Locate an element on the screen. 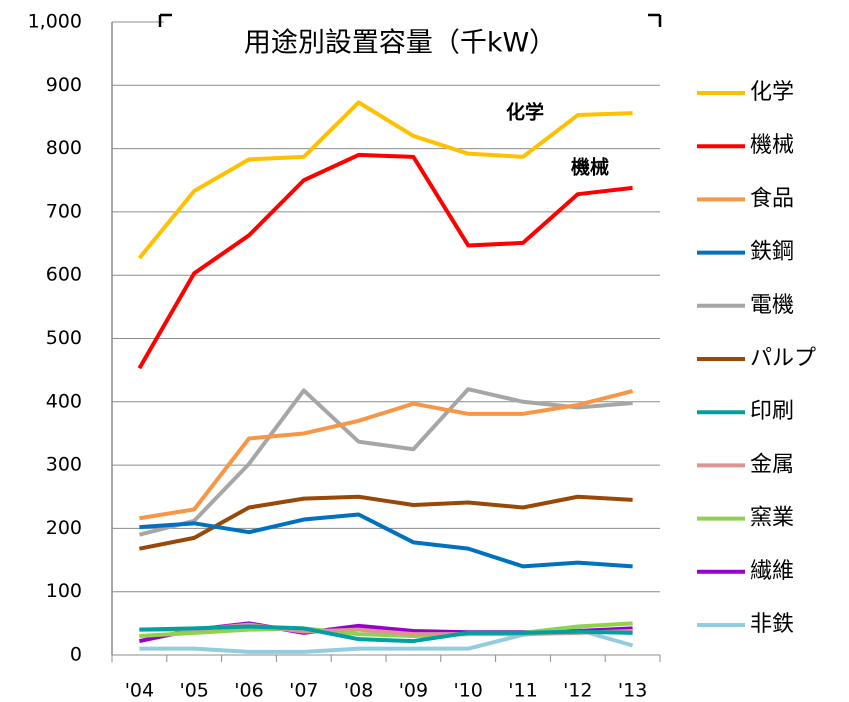 The image size is (849, 702). title-corners is located at coordinates (410, 20).